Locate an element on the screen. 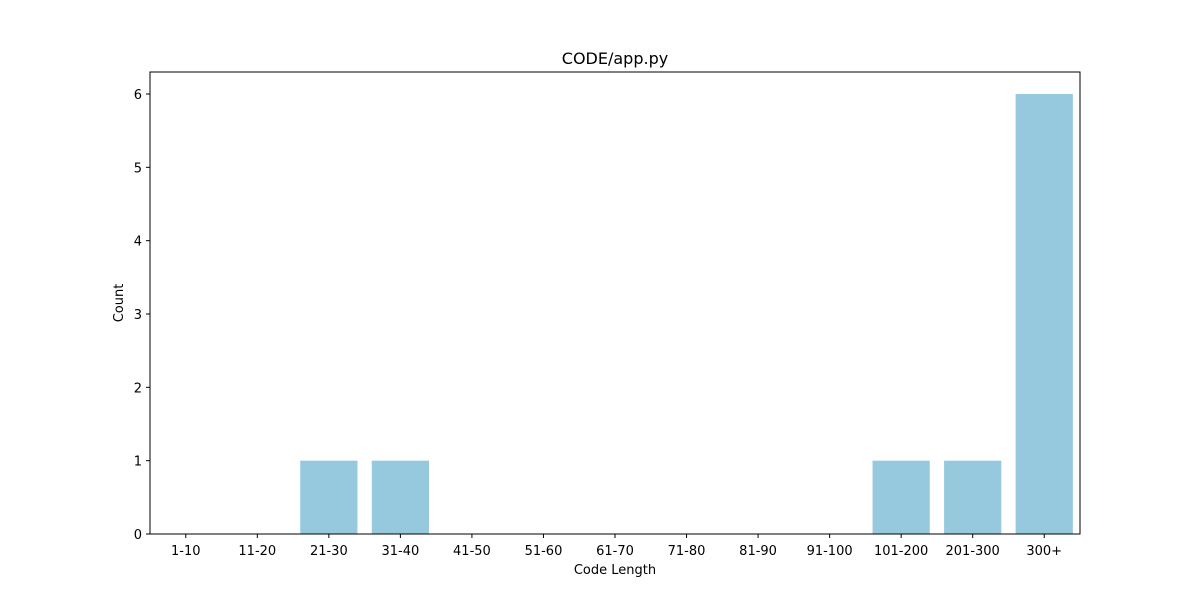  y-tick-label: 6 is located at coordinates (138, 95).